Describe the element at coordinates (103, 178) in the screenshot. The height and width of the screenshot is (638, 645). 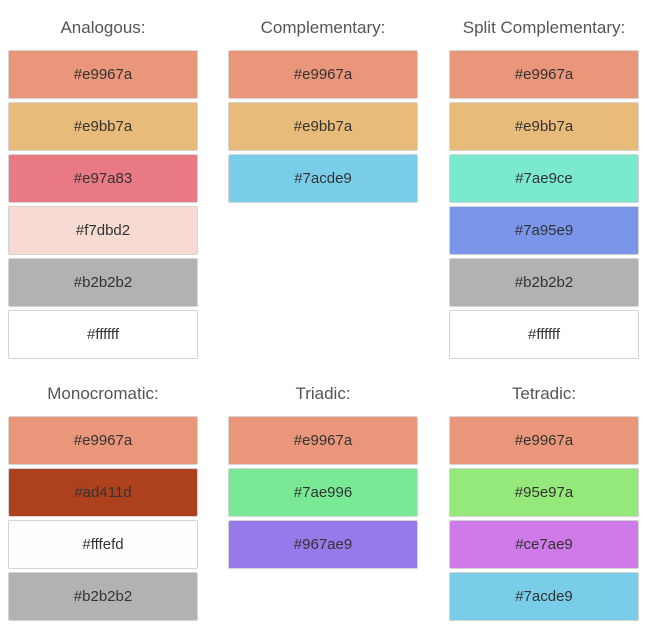
I see `color-swatch: #e97a83` at that location.